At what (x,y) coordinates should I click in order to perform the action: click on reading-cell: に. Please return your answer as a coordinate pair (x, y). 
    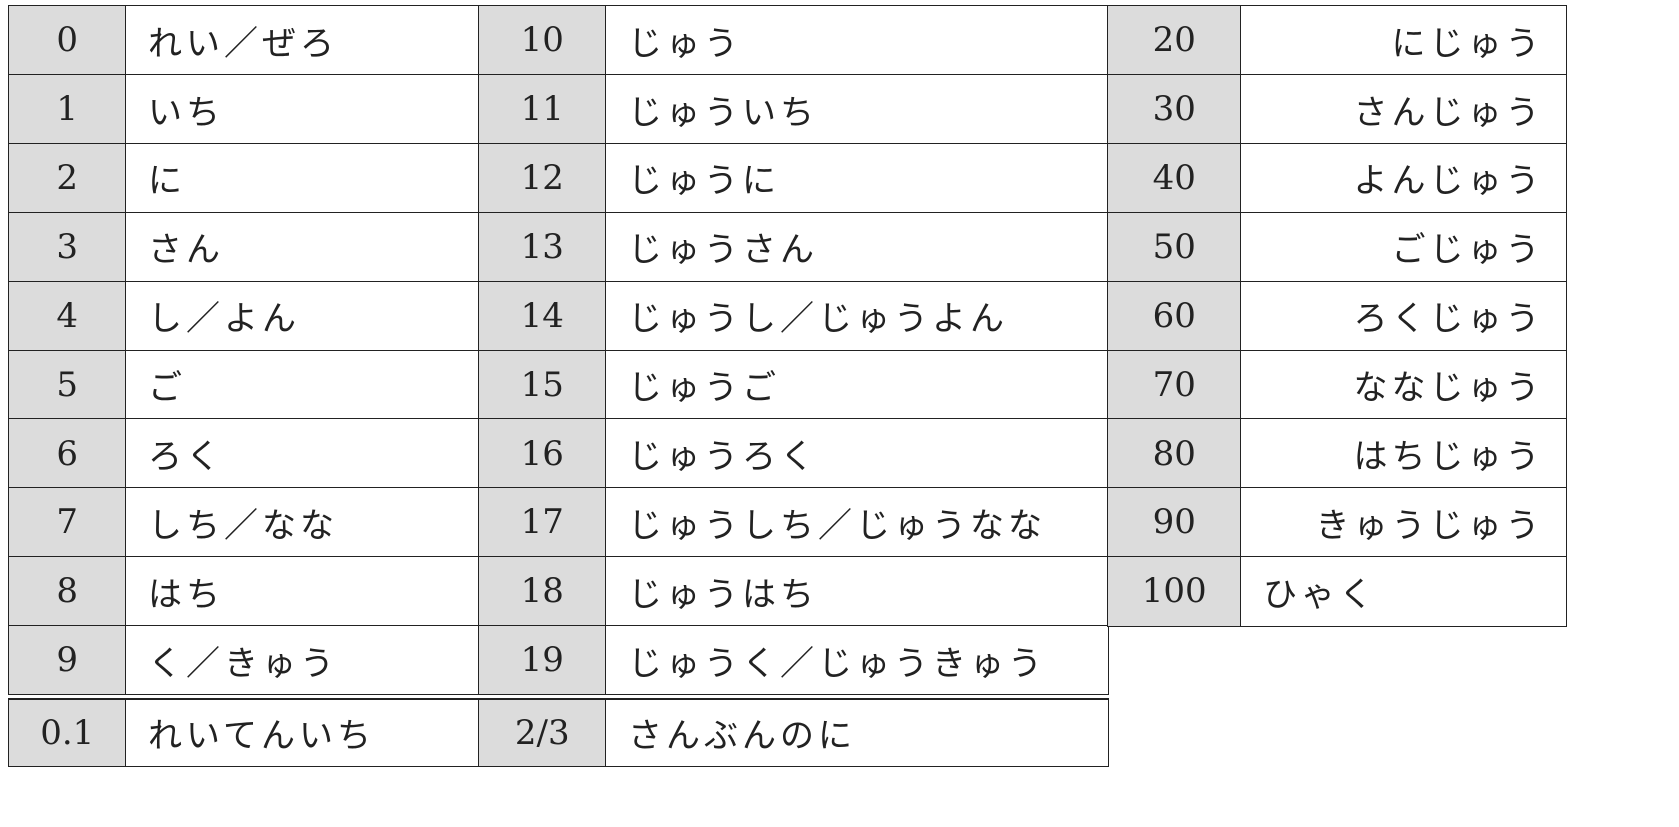
    Looking at the image, I should click on (302, 178).